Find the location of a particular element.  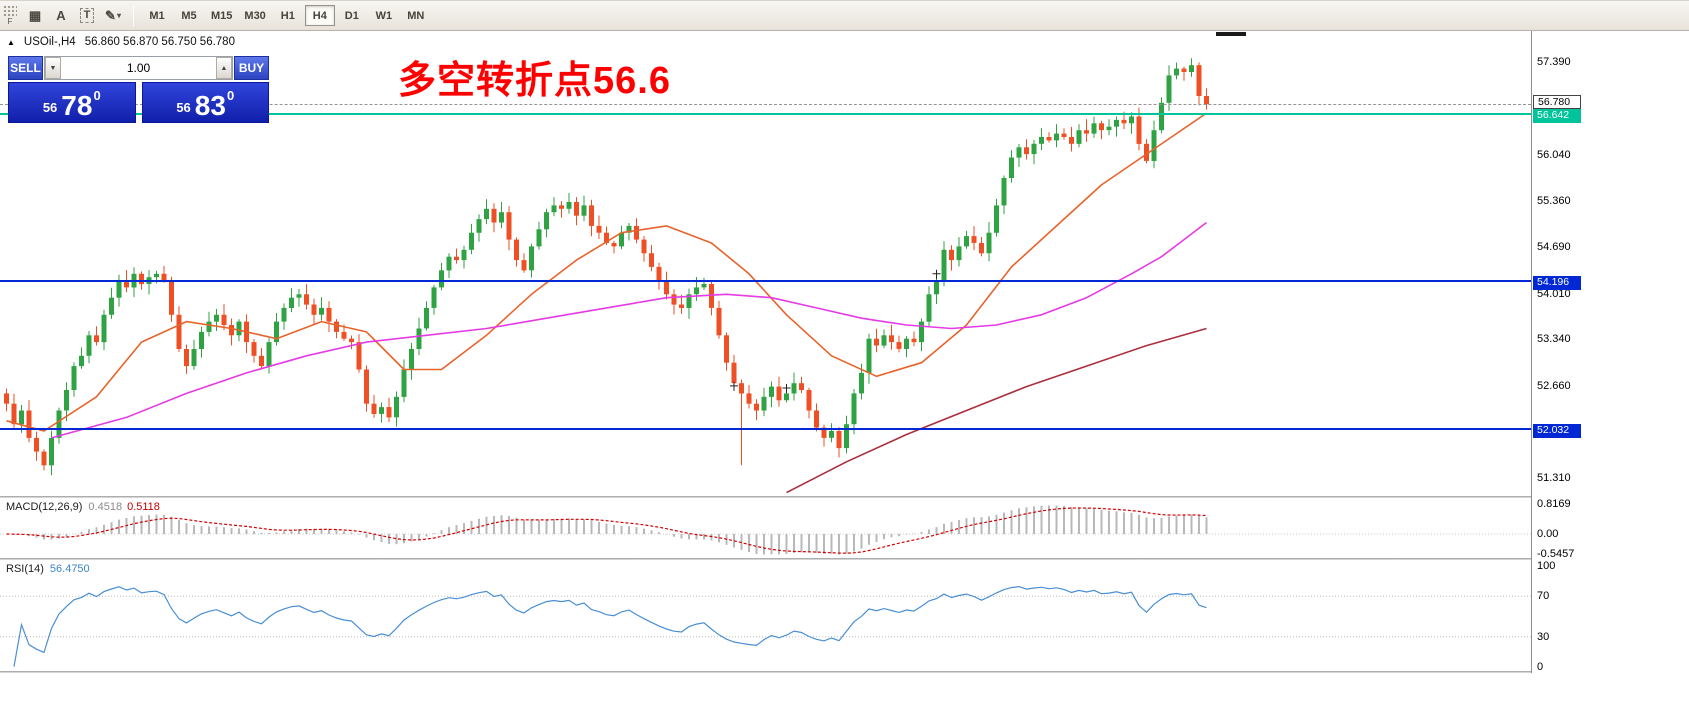

timeframe-m30-button: M30 is located at coordinates (254, 15).